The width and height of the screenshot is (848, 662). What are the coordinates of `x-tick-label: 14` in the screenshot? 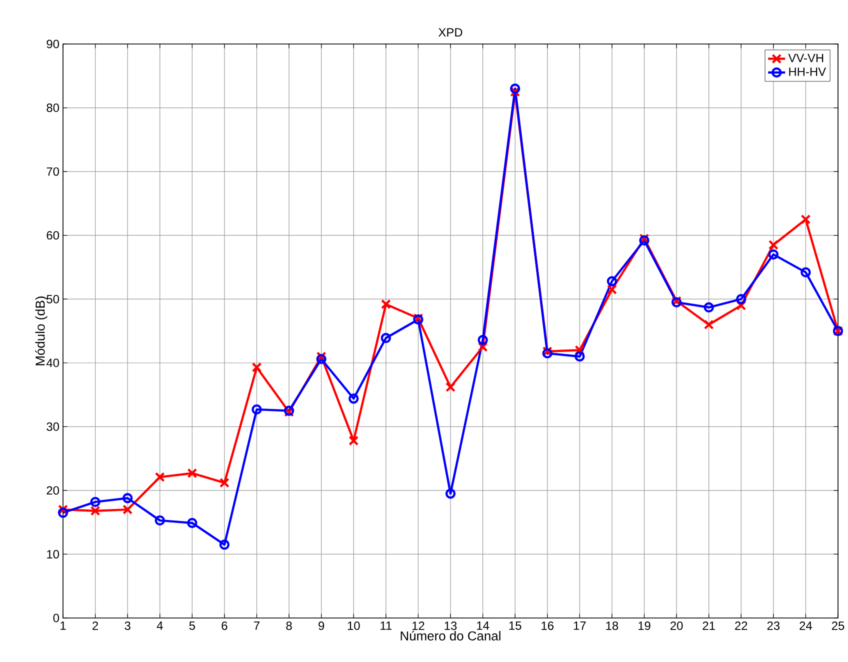 It's located at (483, 626).